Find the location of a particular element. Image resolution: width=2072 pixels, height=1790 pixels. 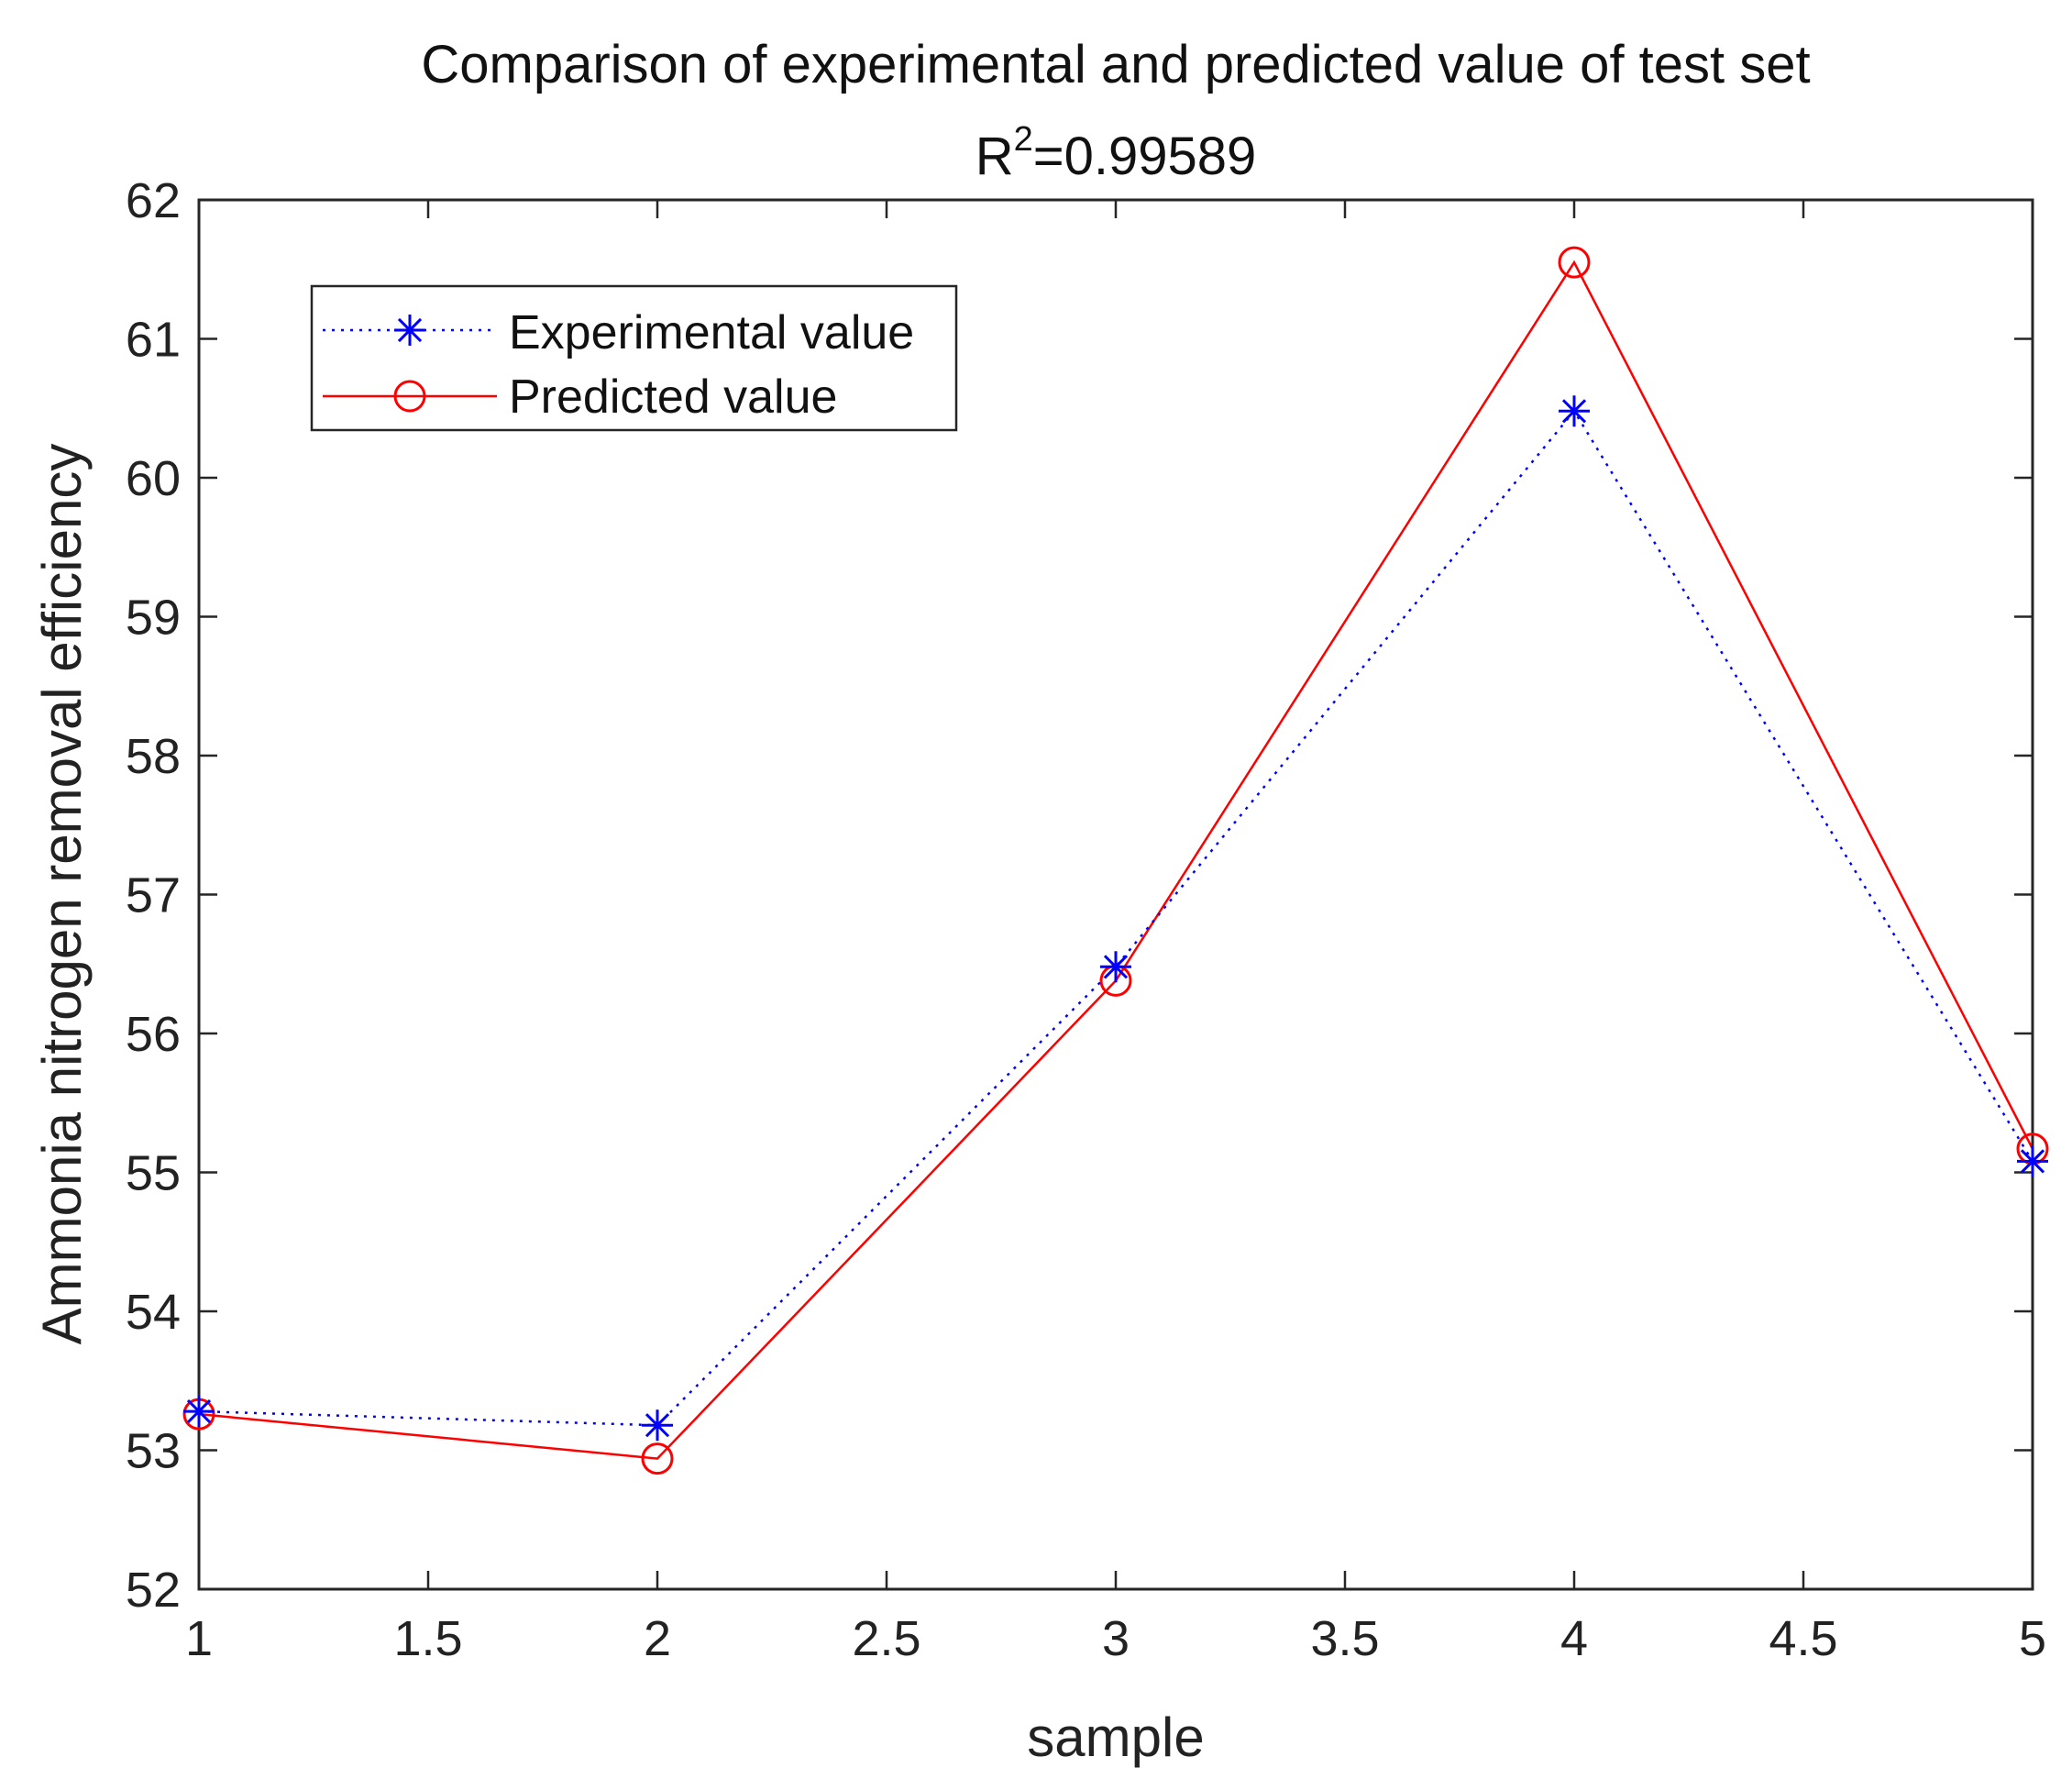

x-tick-label: 3.5 is located at coordinates (1344, 1638).